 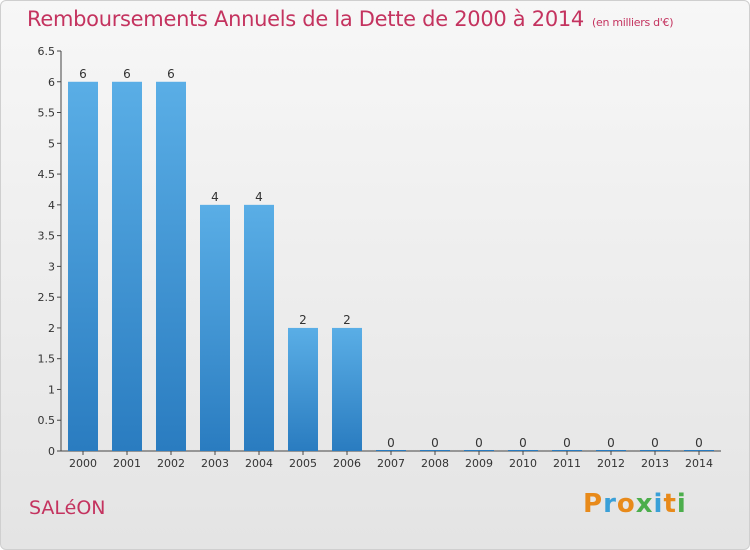 What do you see at coordinates (699, 443) in the screenshot?
I see `data-label-2014: 0` at bounding box center [699, 443].